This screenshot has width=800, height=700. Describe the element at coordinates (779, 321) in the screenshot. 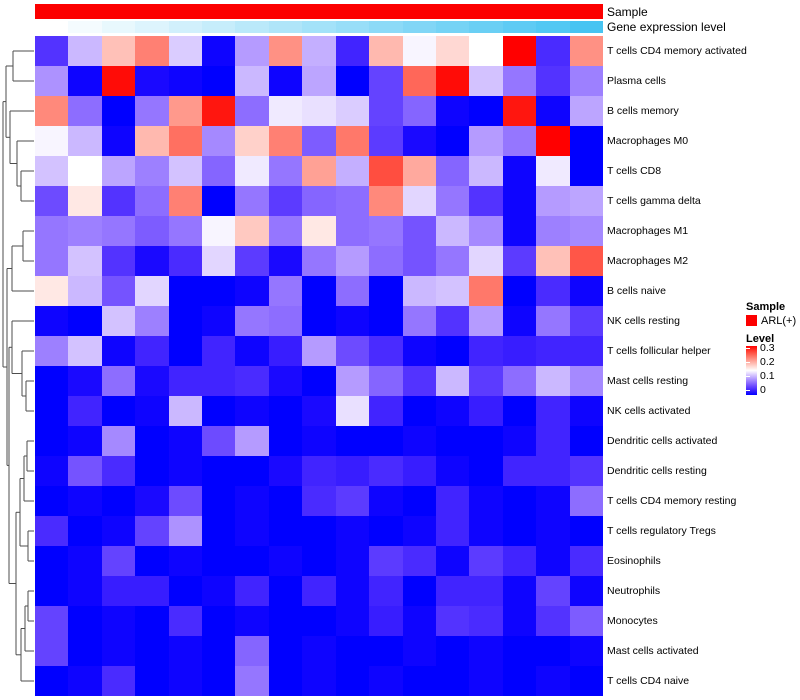

I see `legend-sample-item-label: ARL(+)` at that location.